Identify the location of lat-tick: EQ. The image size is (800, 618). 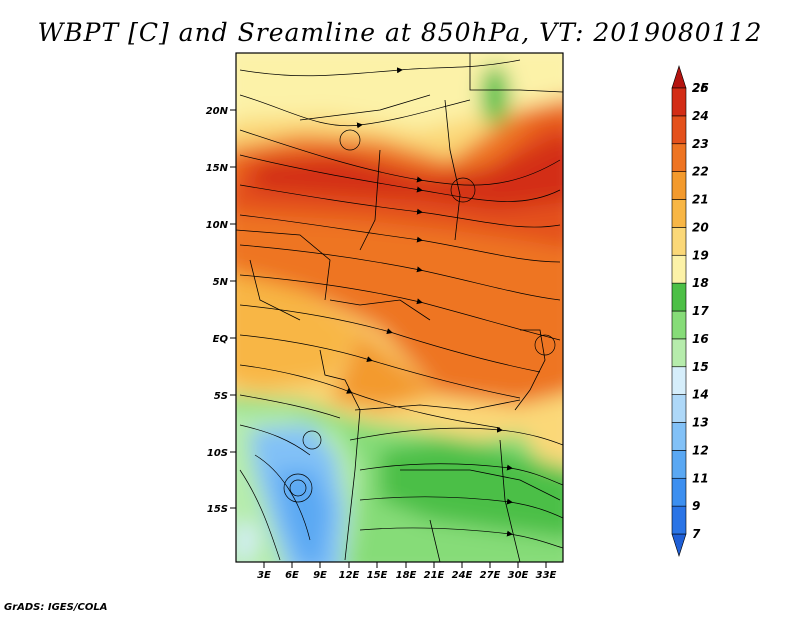
(224, 339).